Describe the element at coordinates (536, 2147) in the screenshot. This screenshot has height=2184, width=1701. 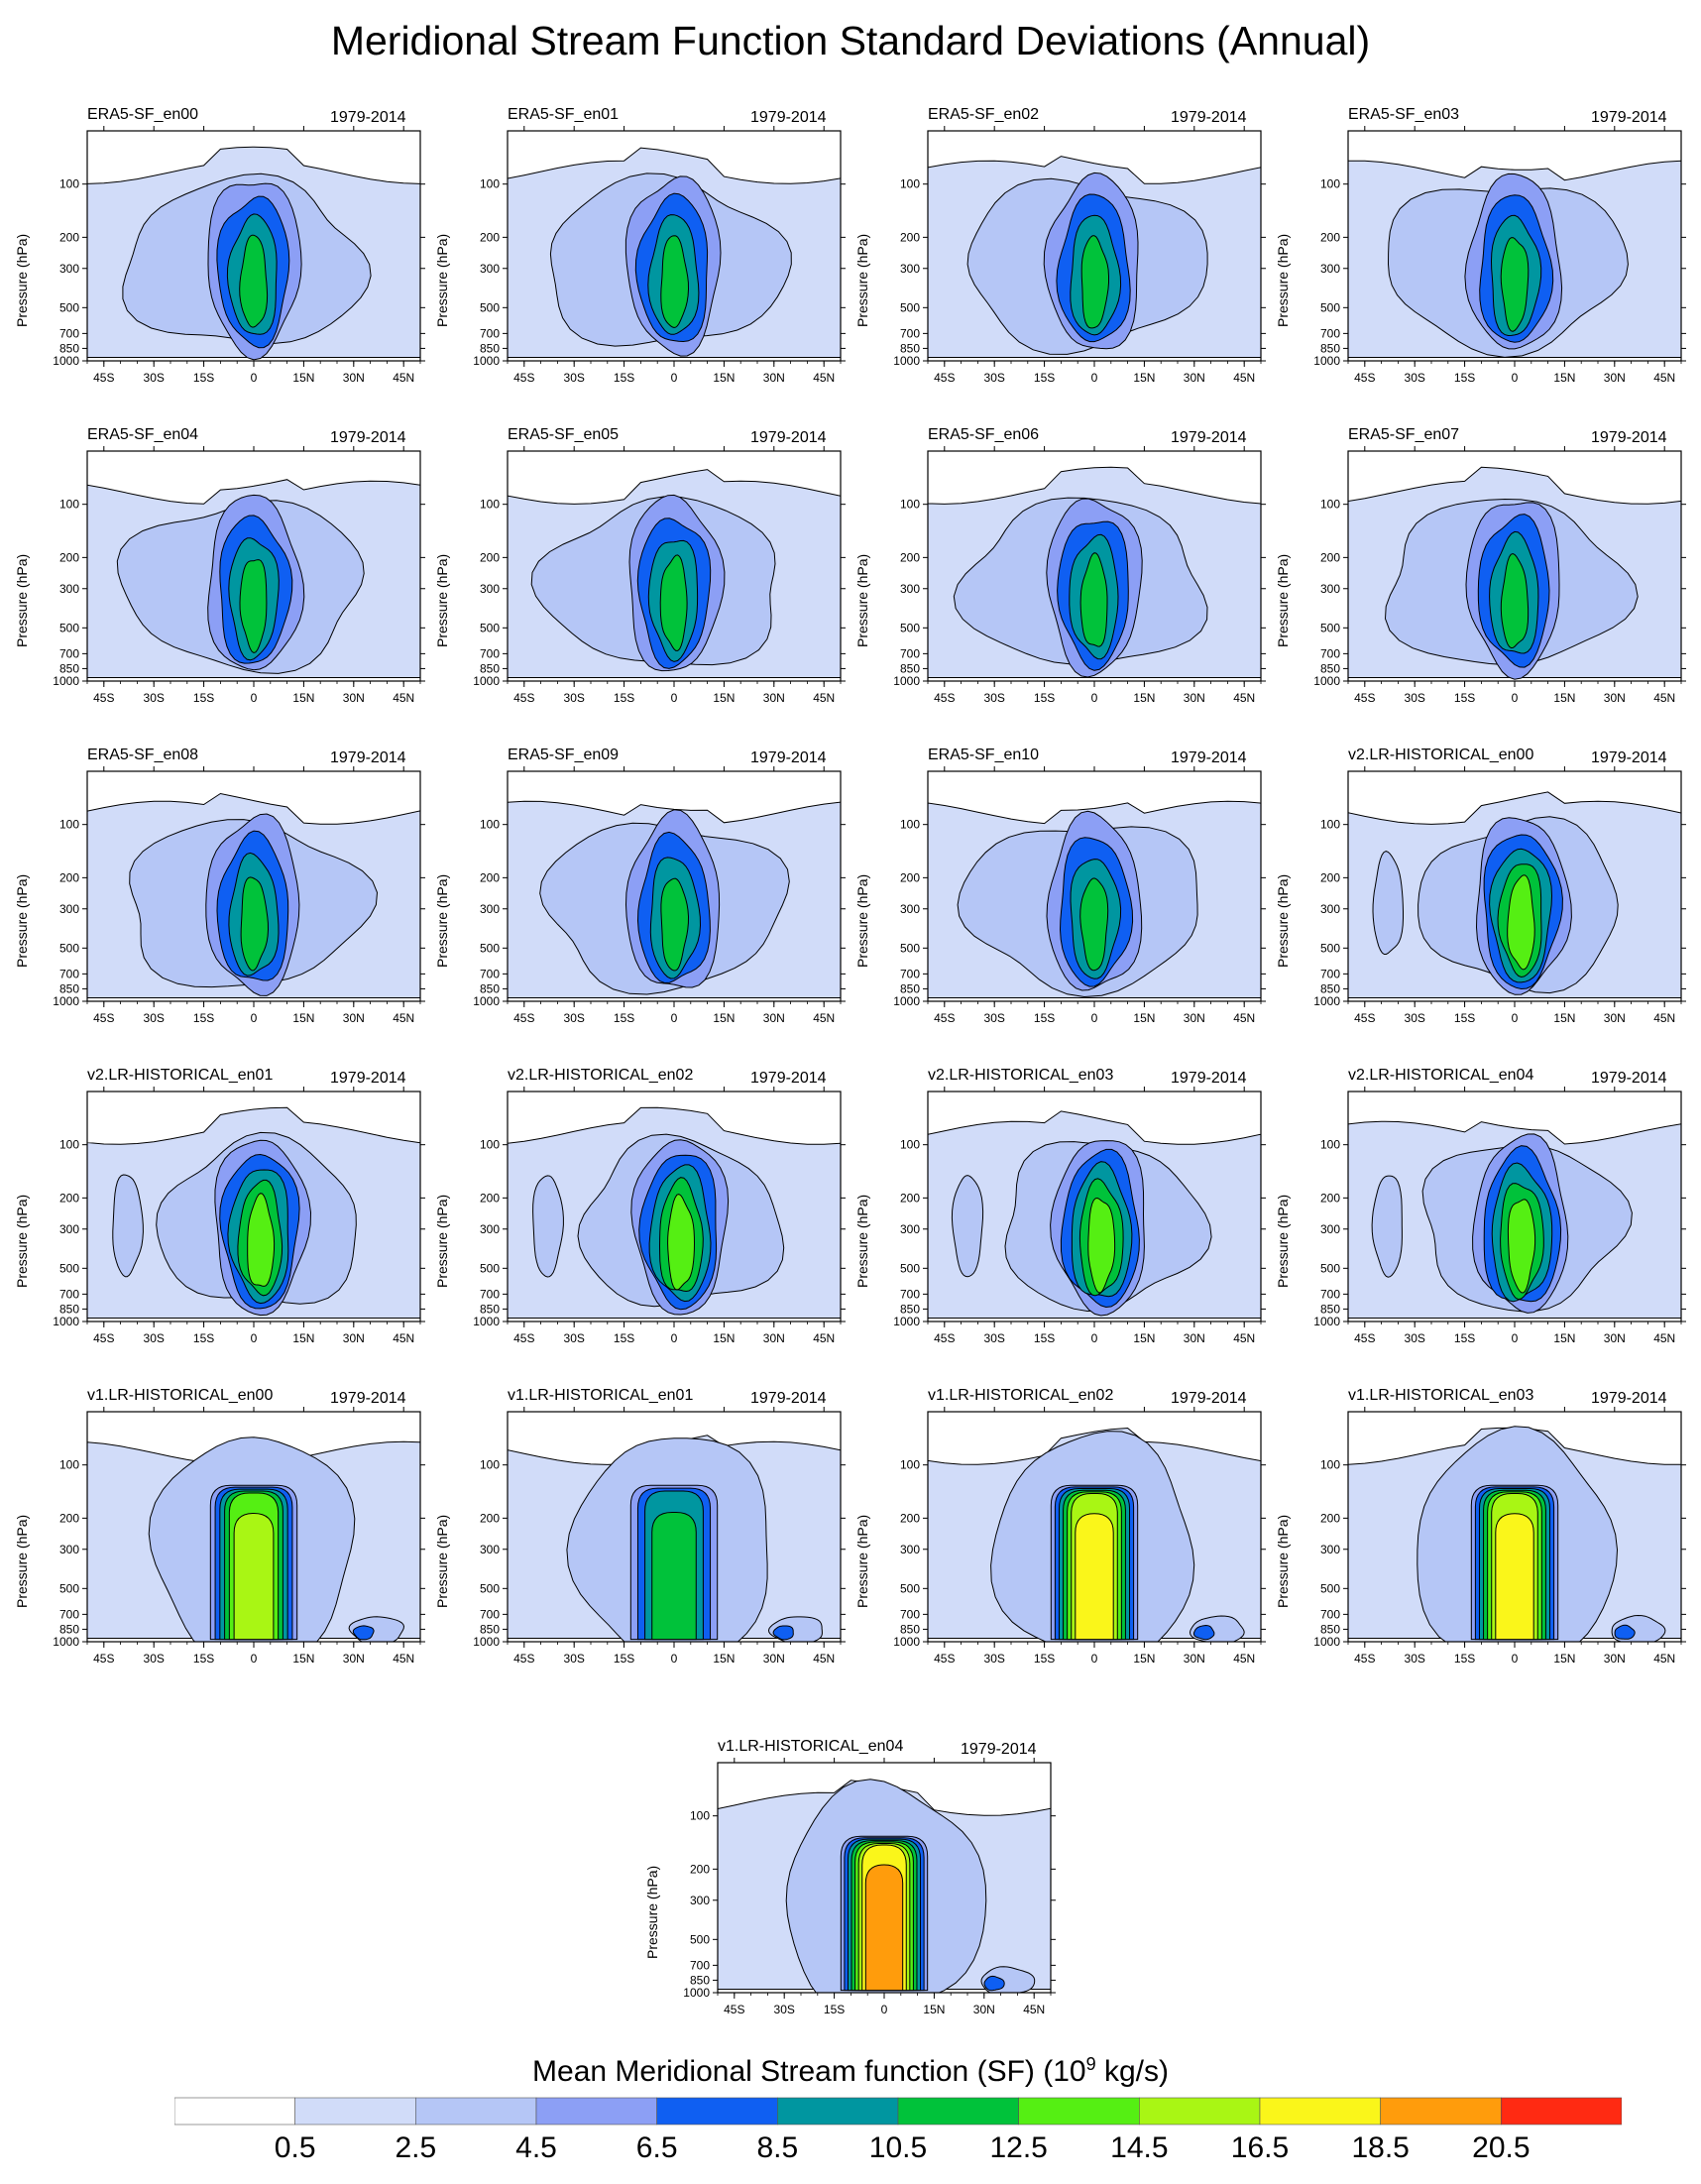
I see `colorbar-tick-label: 4.5` at that location.